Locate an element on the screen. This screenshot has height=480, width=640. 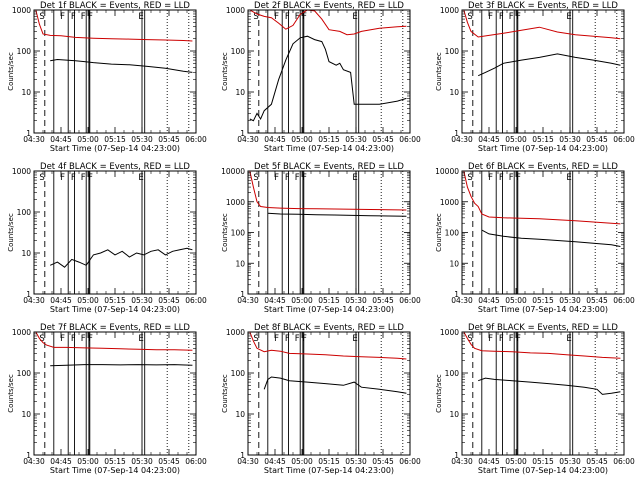
panel-title: Det 3f BLACK = Events, RED = LLD is located at coordinates (543, 6).